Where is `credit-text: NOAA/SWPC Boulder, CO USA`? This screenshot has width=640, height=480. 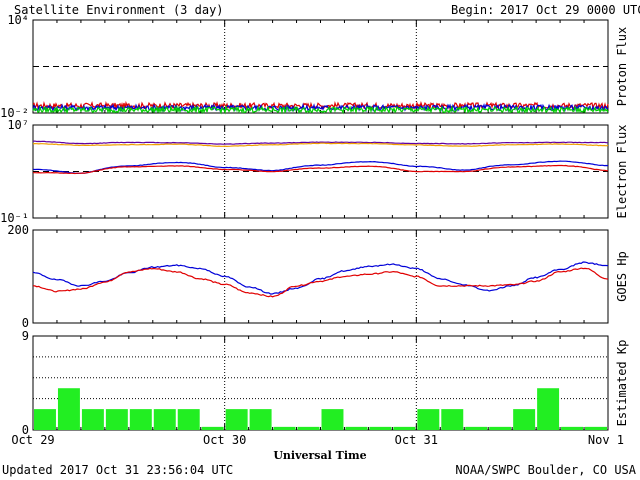
credit-text: NOAA/SWPC Boulder, CO USA is located at coordinates (545, 470).